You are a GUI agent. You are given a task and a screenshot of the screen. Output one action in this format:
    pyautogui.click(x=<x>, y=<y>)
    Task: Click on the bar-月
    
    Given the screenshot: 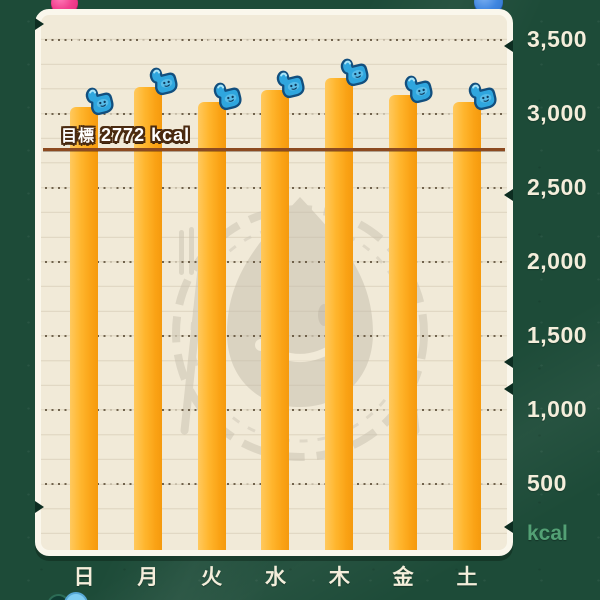 What is the action you would take?
    pyautogui.click(x=147, y=318)
    